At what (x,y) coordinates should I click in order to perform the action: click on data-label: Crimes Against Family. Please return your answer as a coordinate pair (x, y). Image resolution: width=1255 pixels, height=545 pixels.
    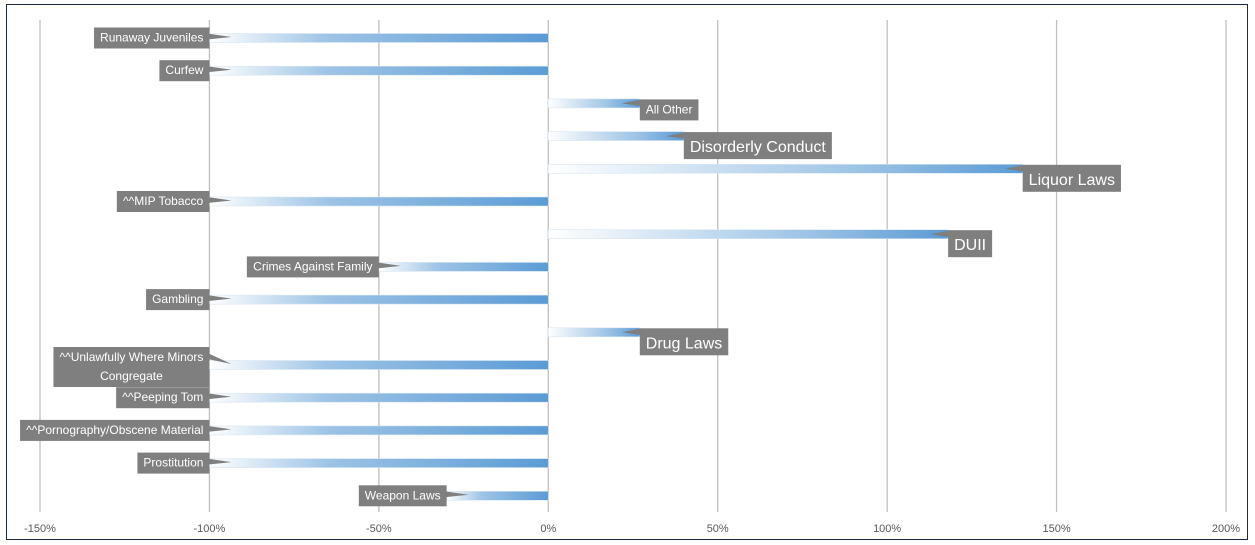
    Looking at the image, I should click on (323, 267).